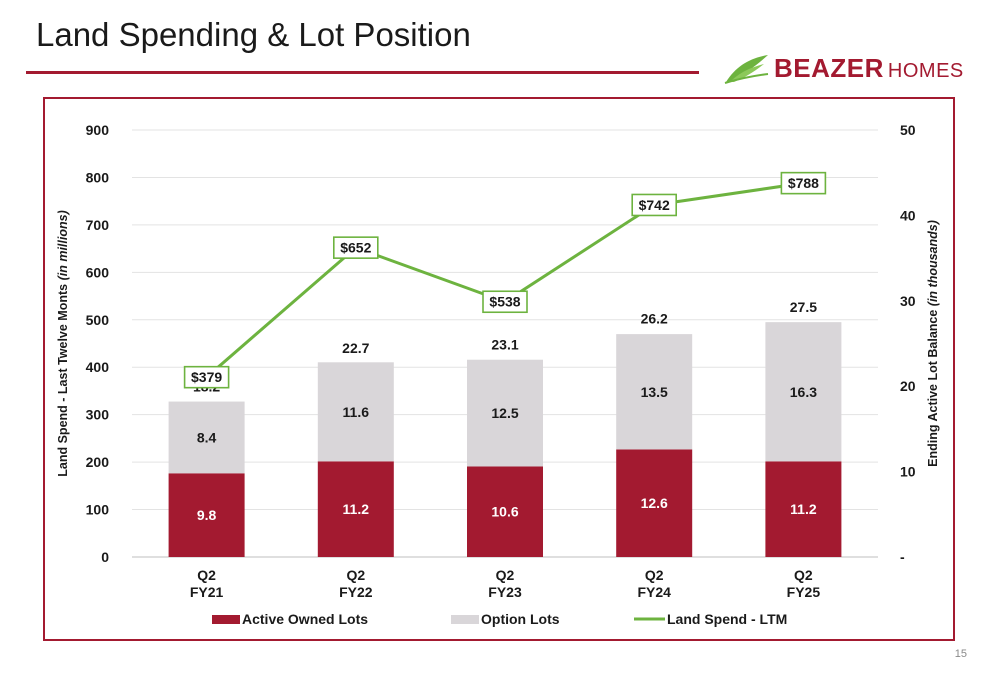  I want to click on bar-label-option: 12.5, so click(504, 413).